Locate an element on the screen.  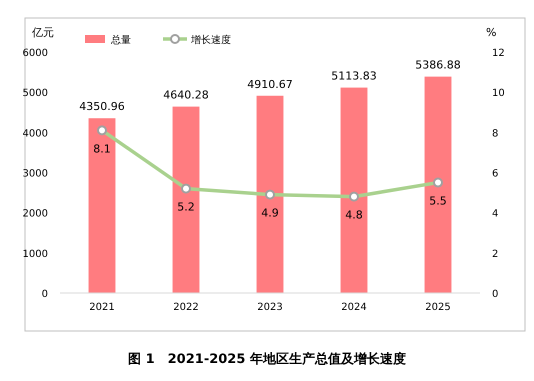
data-label: 4.9 is located at coordinates (270, 213).